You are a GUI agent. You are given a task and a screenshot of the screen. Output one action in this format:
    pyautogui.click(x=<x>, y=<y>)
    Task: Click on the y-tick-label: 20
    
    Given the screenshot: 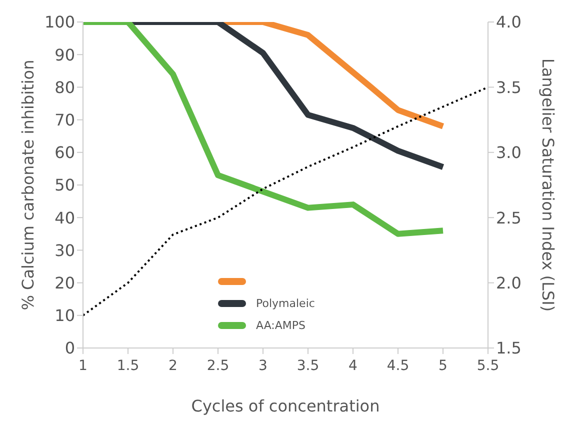 What is the action you would take?
    pyautogui.click(x=64, y=282)
    